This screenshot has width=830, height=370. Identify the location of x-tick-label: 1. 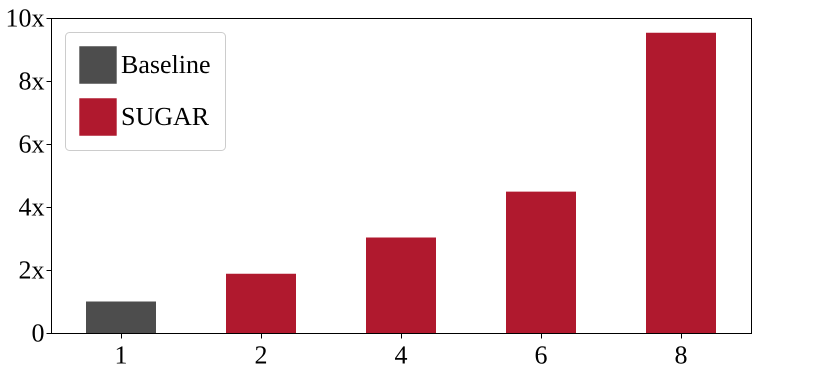
(121, 355).